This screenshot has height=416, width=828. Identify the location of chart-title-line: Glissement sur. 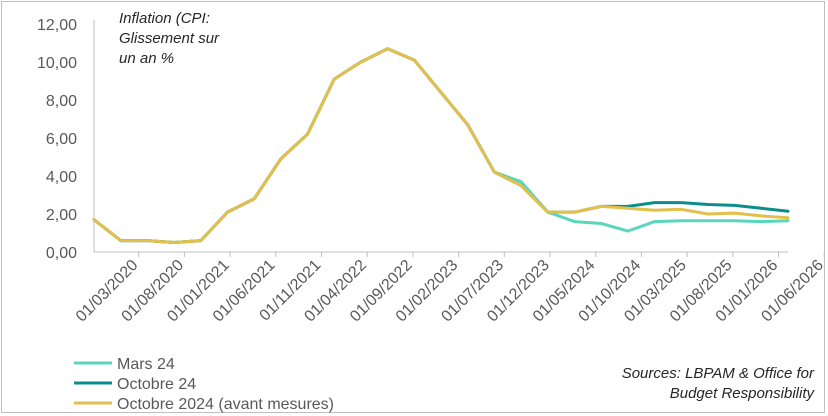
(169, 38).